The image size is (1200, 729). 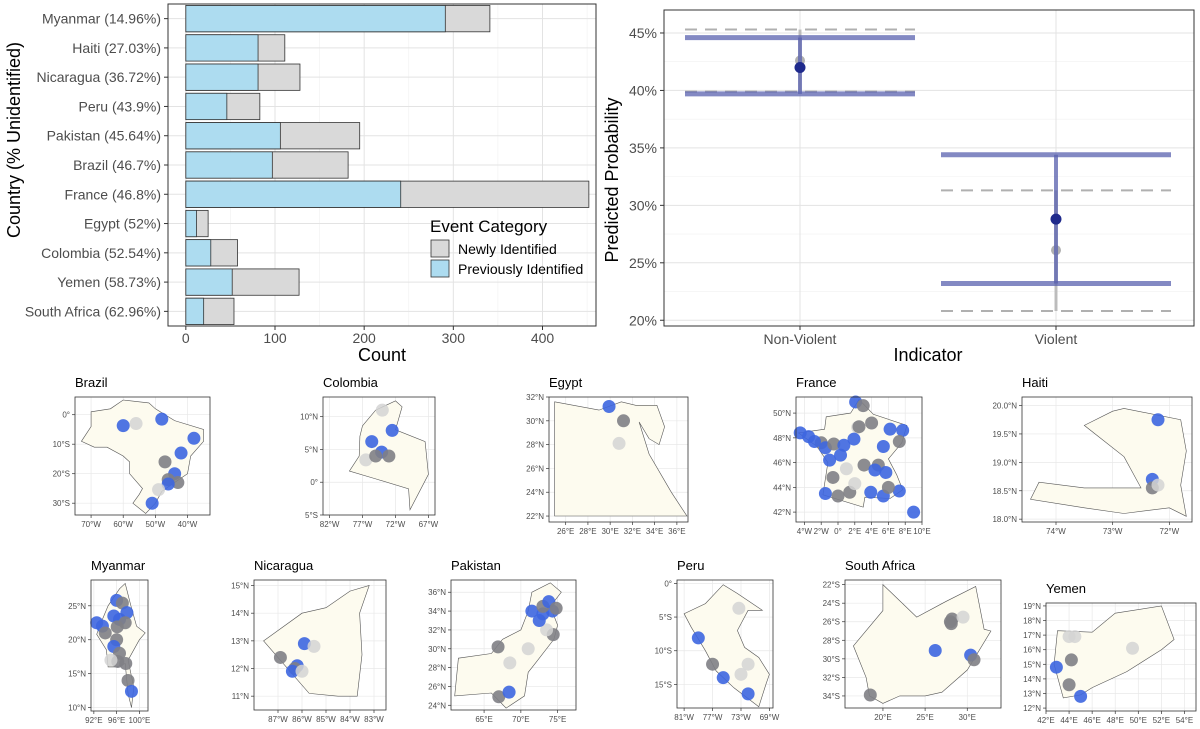 I want to click on map-title-brazil: Brazil, so click(x=91, y=382).